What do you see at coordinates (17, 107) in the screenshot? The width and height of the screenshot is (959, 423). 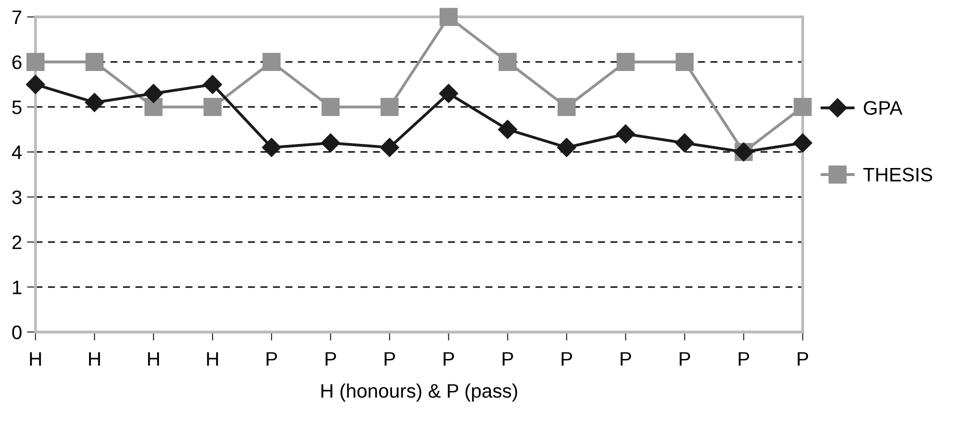 I see `y-tick-label: 5` at bounding box center [17, 107].